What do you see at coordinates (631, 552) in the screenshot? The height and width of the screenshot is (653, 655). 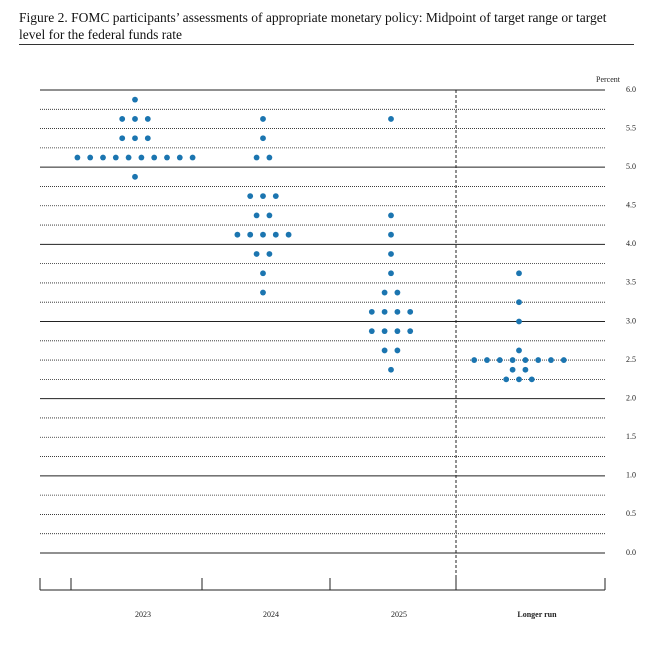 I see `y-tick-label: 0.0` at bounding box center [631, 552].